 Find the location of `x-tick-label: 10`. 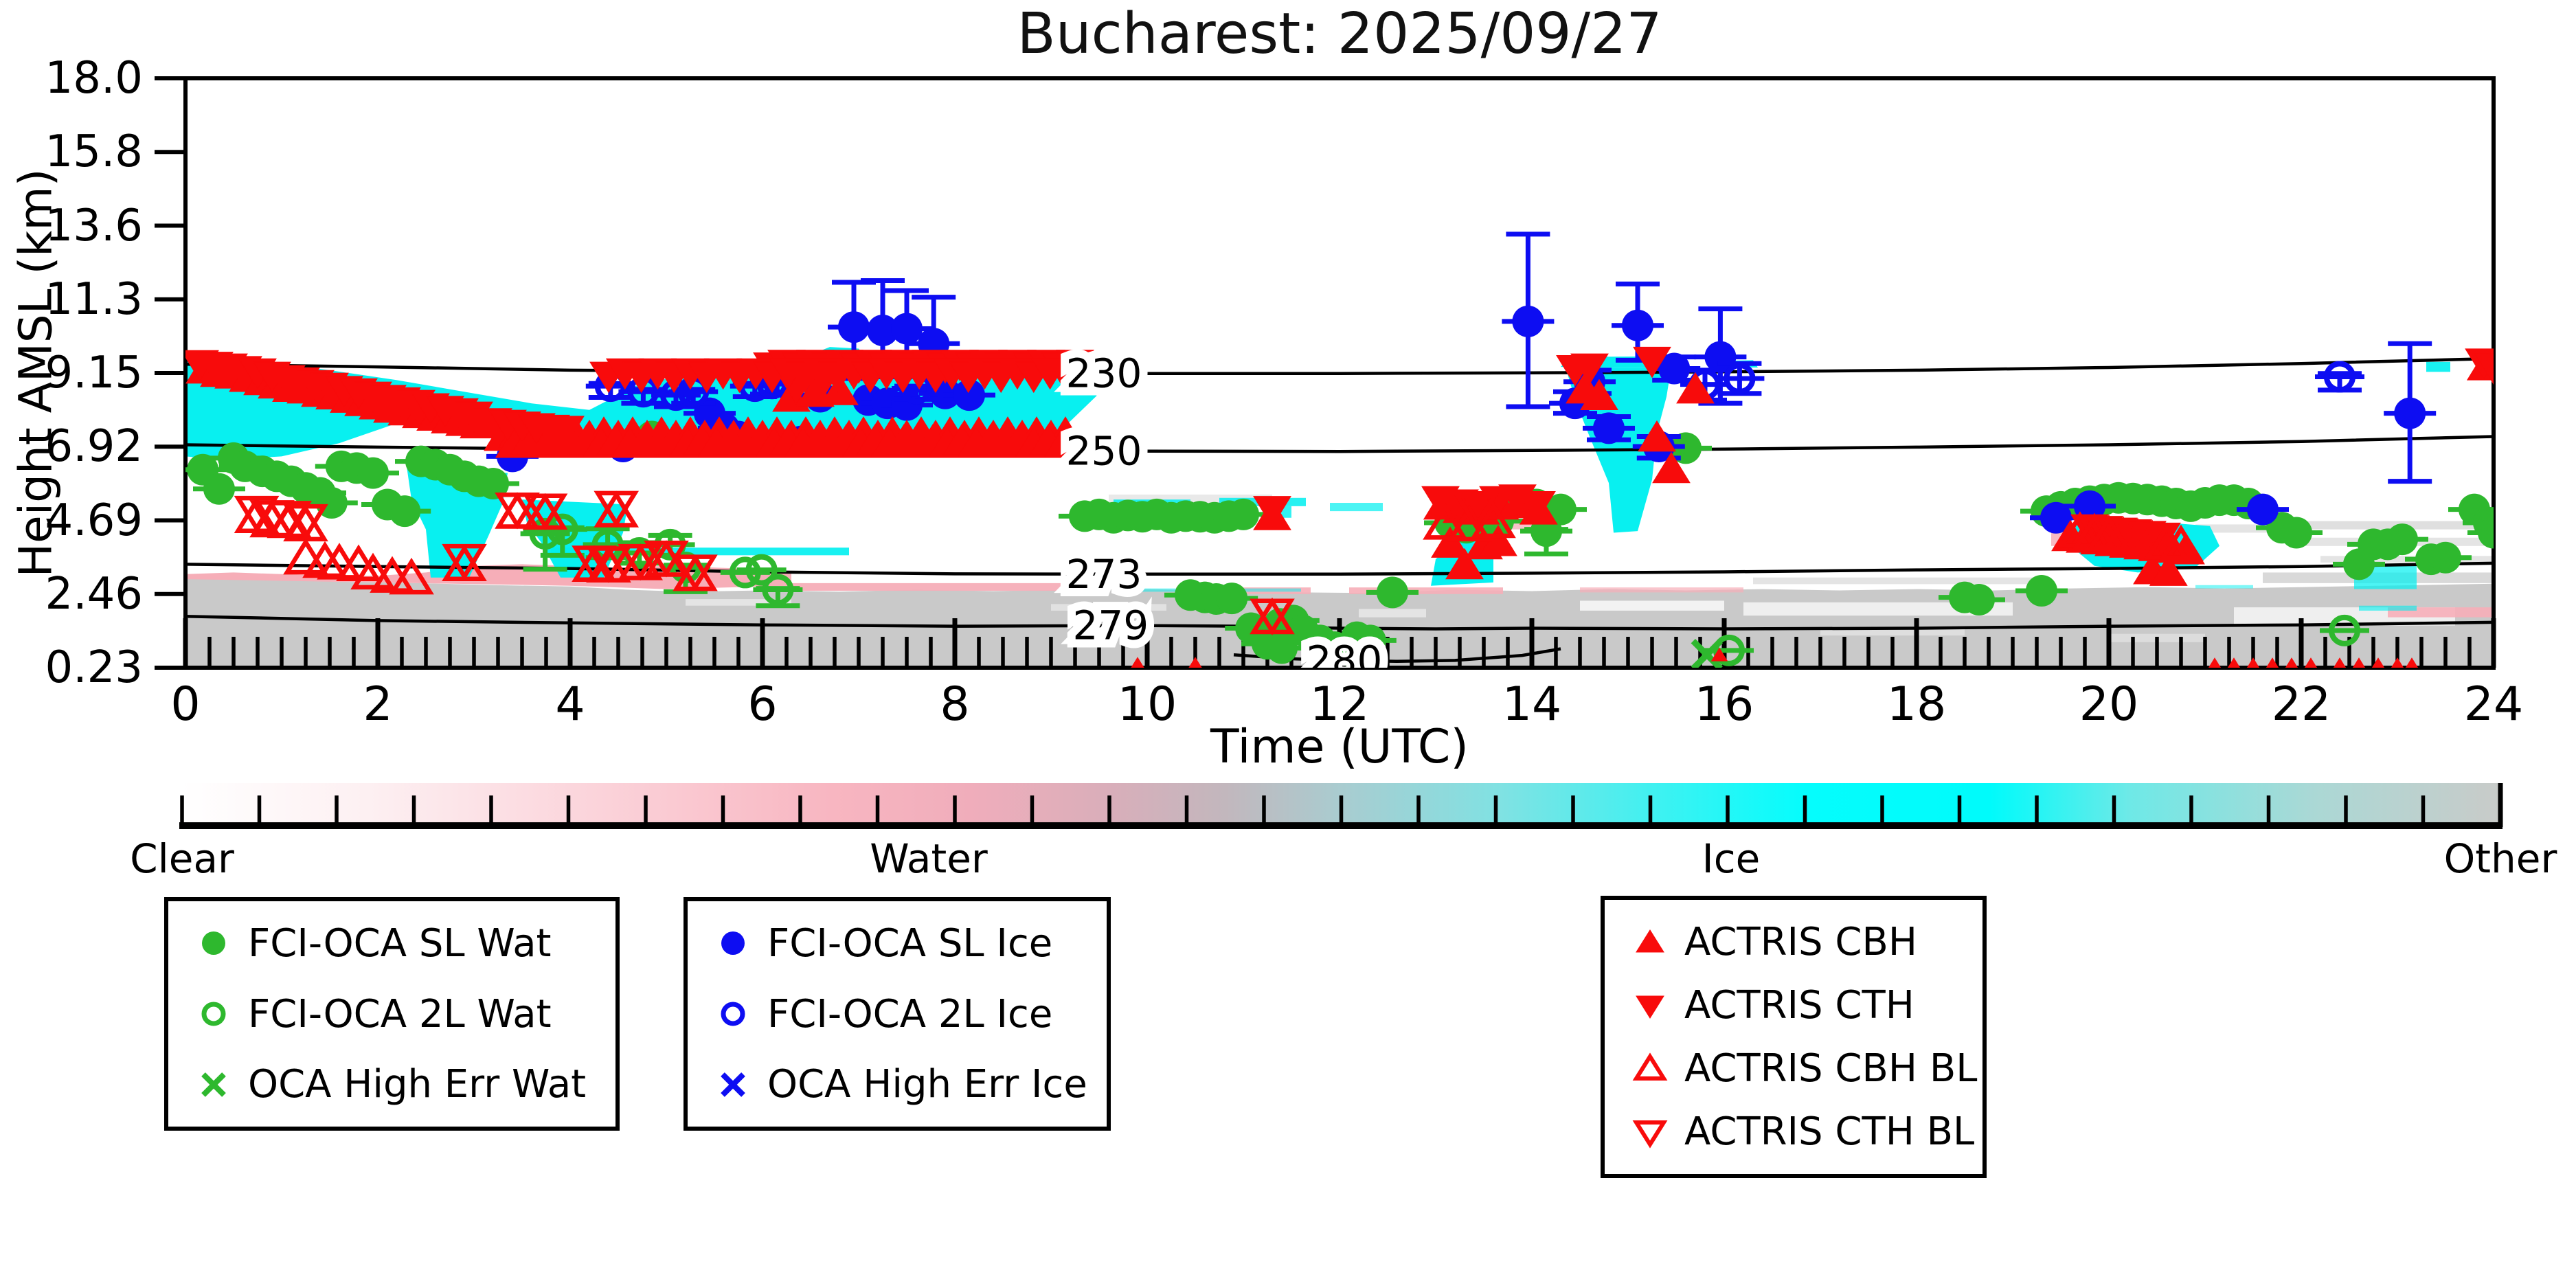

x-tick-label: 10 is located at coordinates (1147, 704).